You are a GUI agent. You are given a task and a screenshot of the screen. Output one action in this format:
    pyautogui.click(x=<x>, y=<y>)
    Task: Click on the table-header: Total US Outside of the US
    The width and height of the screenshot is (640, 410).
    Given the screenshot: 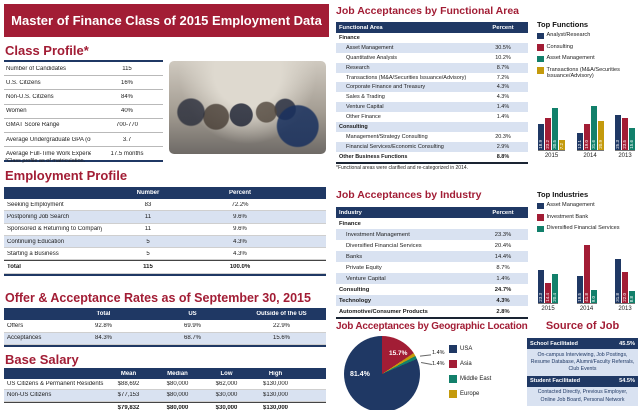 What is the action you would take?
    pyautogui.click(x=165, y=314)
    